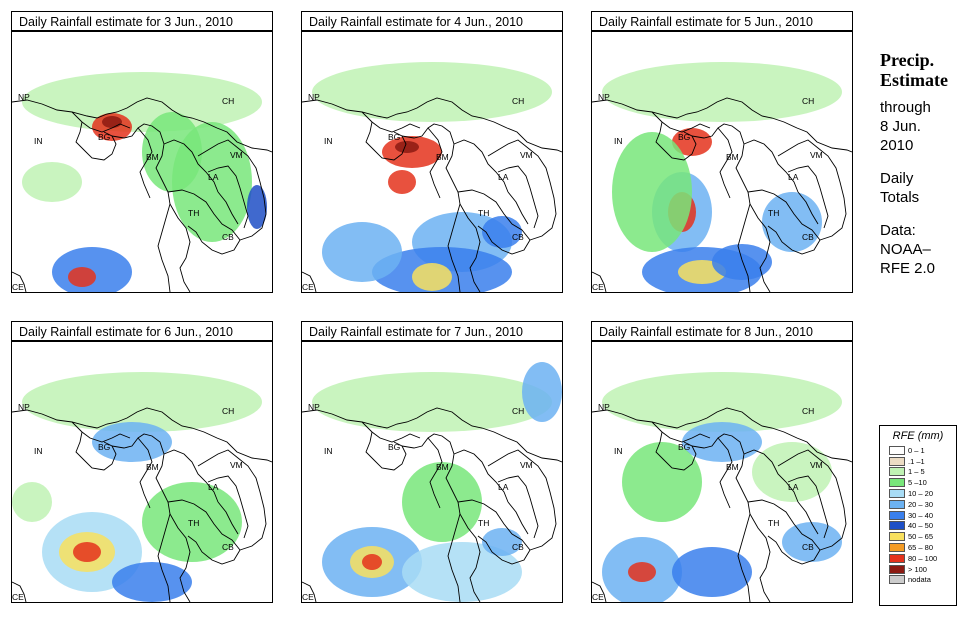 This screenshot has width=967, height=639. I want to click on legend-label: nodata, so click(919, 580).